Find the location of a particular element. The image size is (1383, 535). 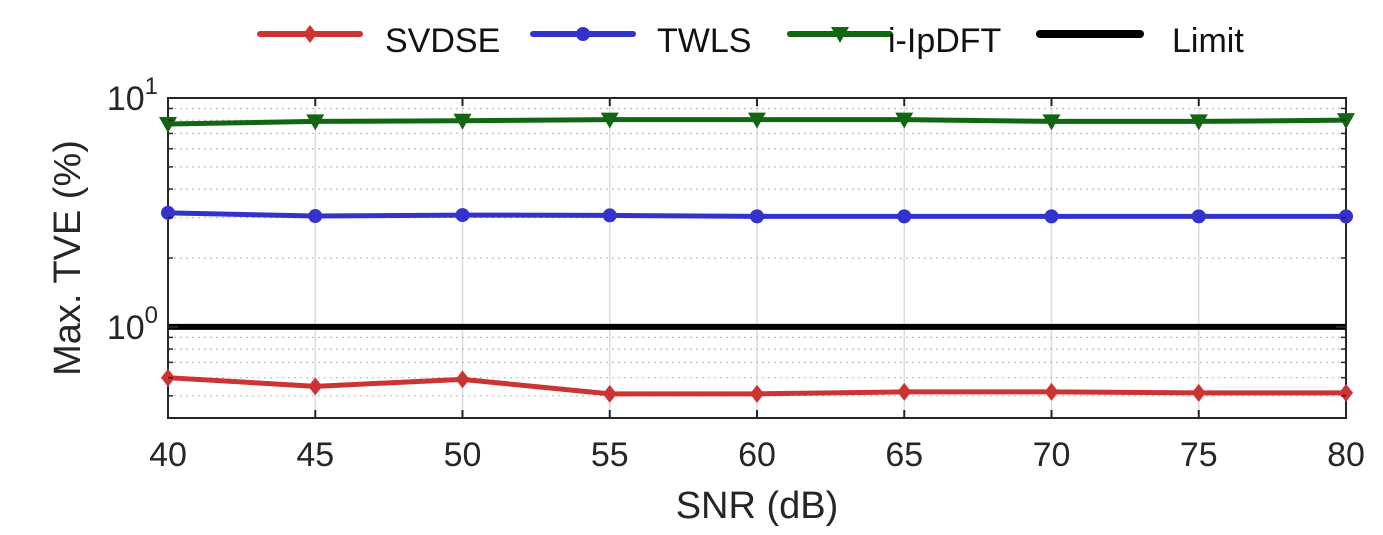

legend-entry-twls: TWLS is located at coordinates (640, 41).